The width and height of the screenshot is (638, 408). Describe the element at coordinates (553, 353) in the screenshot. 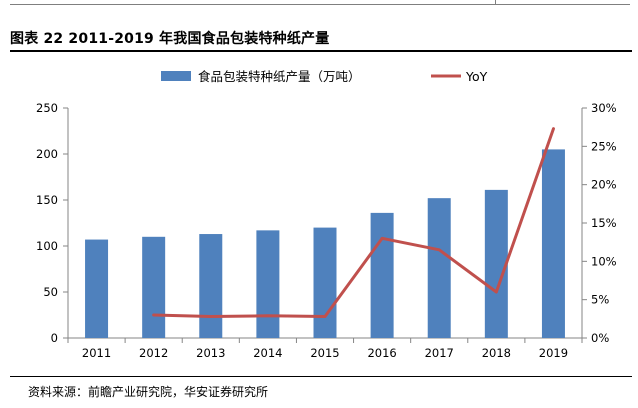

I see `x-tick-label: 2019` at that location.